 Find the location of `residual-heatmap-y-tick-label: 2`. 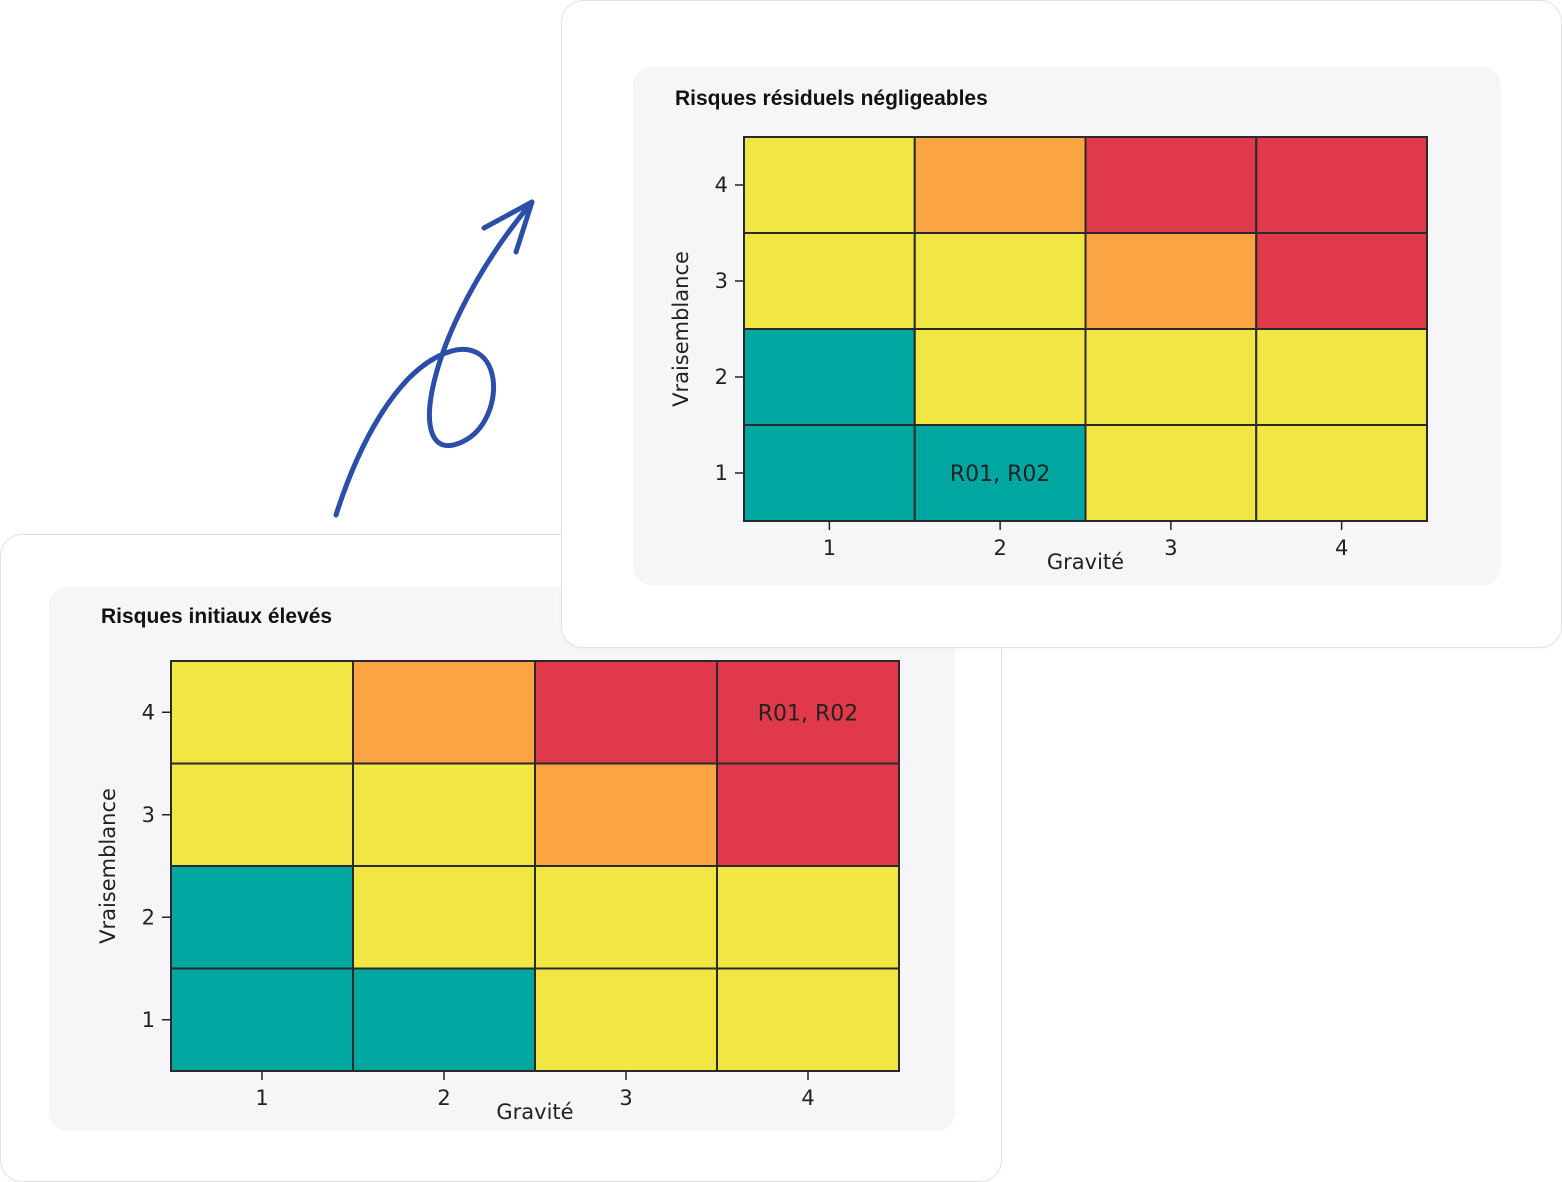

residual-heatmap-y-tick-label: 2 is located at coordinates (721, 377).